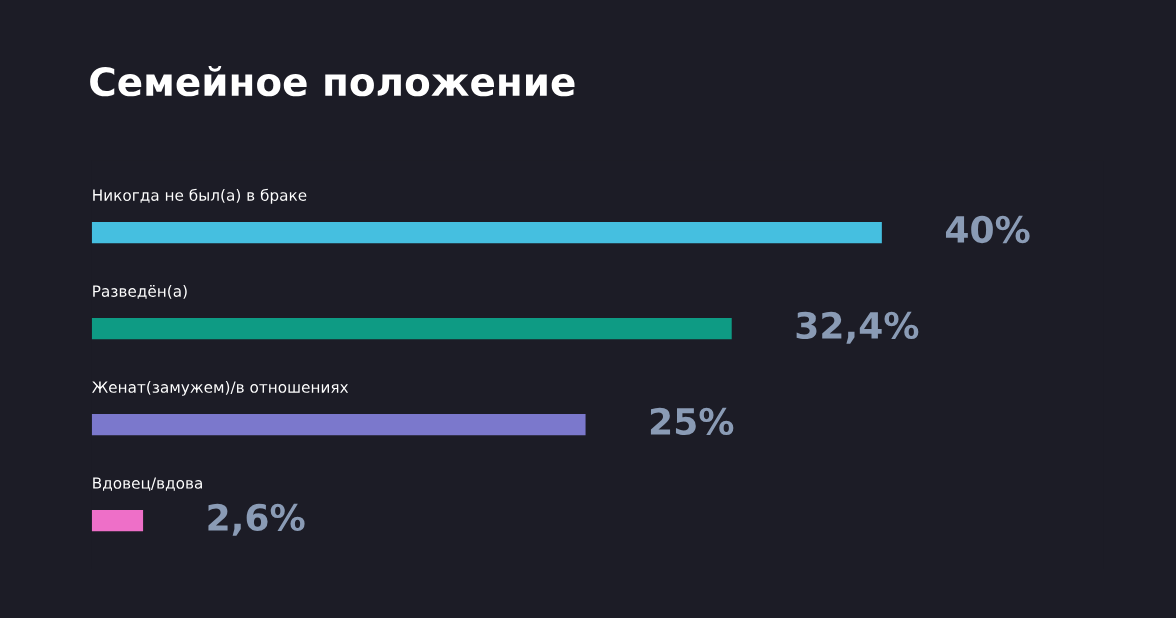 Image resolution: width=1176 pixels, height=618 pixels. I want to click on data-label: 2,6%, so click(256, 519).